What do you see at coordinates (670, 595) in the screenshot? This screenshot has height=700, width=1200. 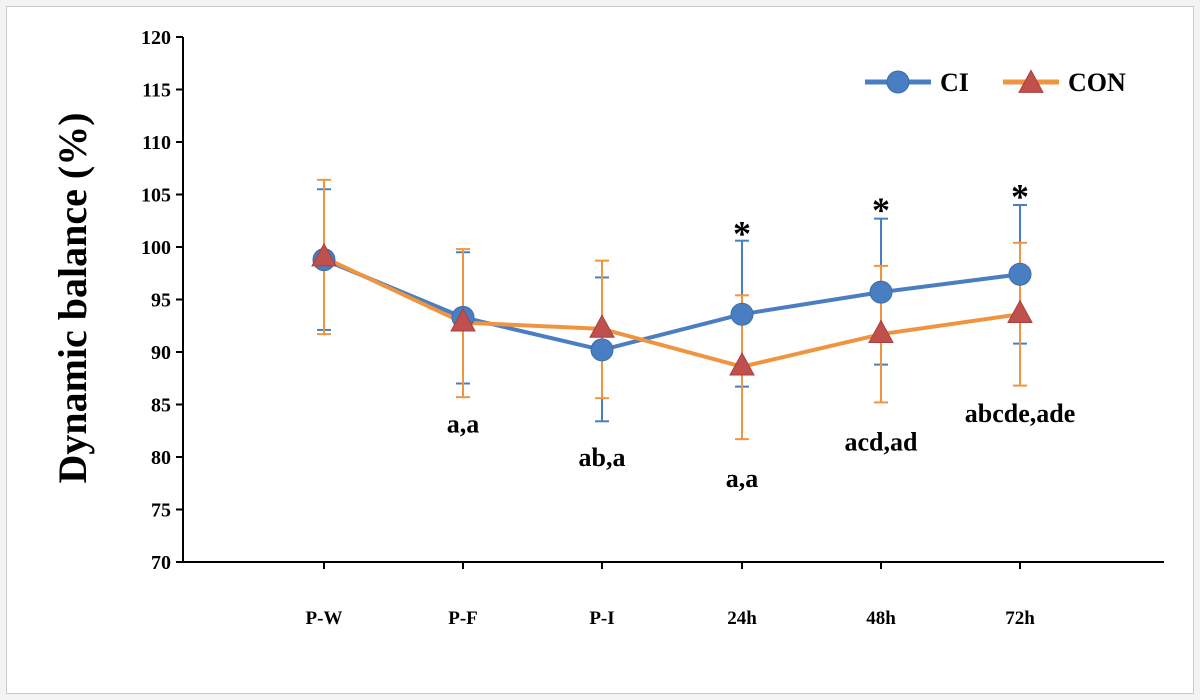 I see `x-ticks: P-W P-F P-I 24h 48h 72h` at bounding box center [670, 595].